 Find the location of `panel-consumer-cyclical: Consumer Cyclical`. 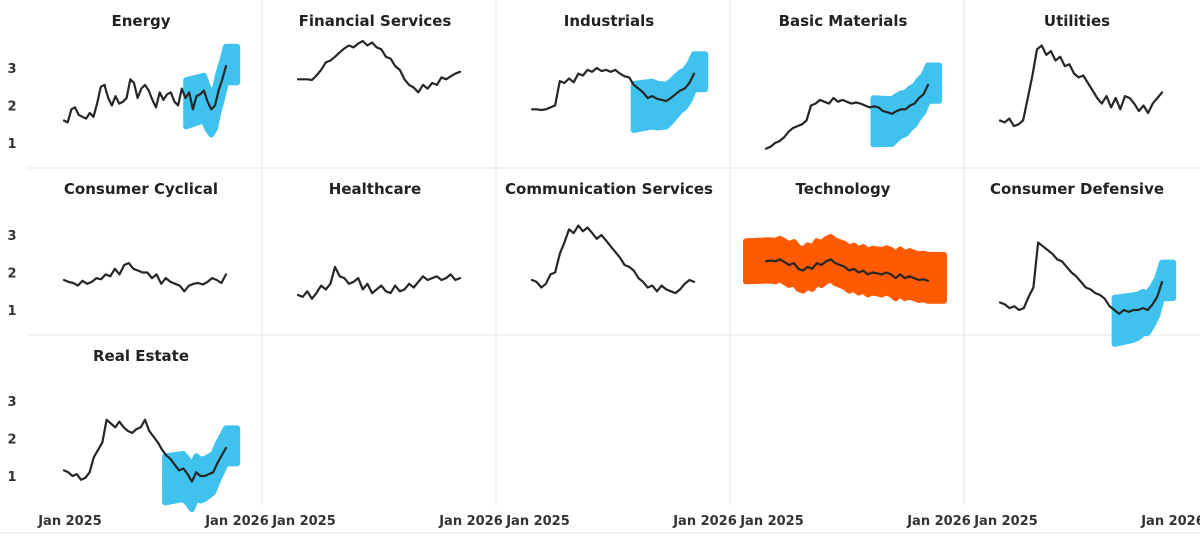

panel-consumer-cyclical: Consumer Cyclical is located at coordinates (145, 236).